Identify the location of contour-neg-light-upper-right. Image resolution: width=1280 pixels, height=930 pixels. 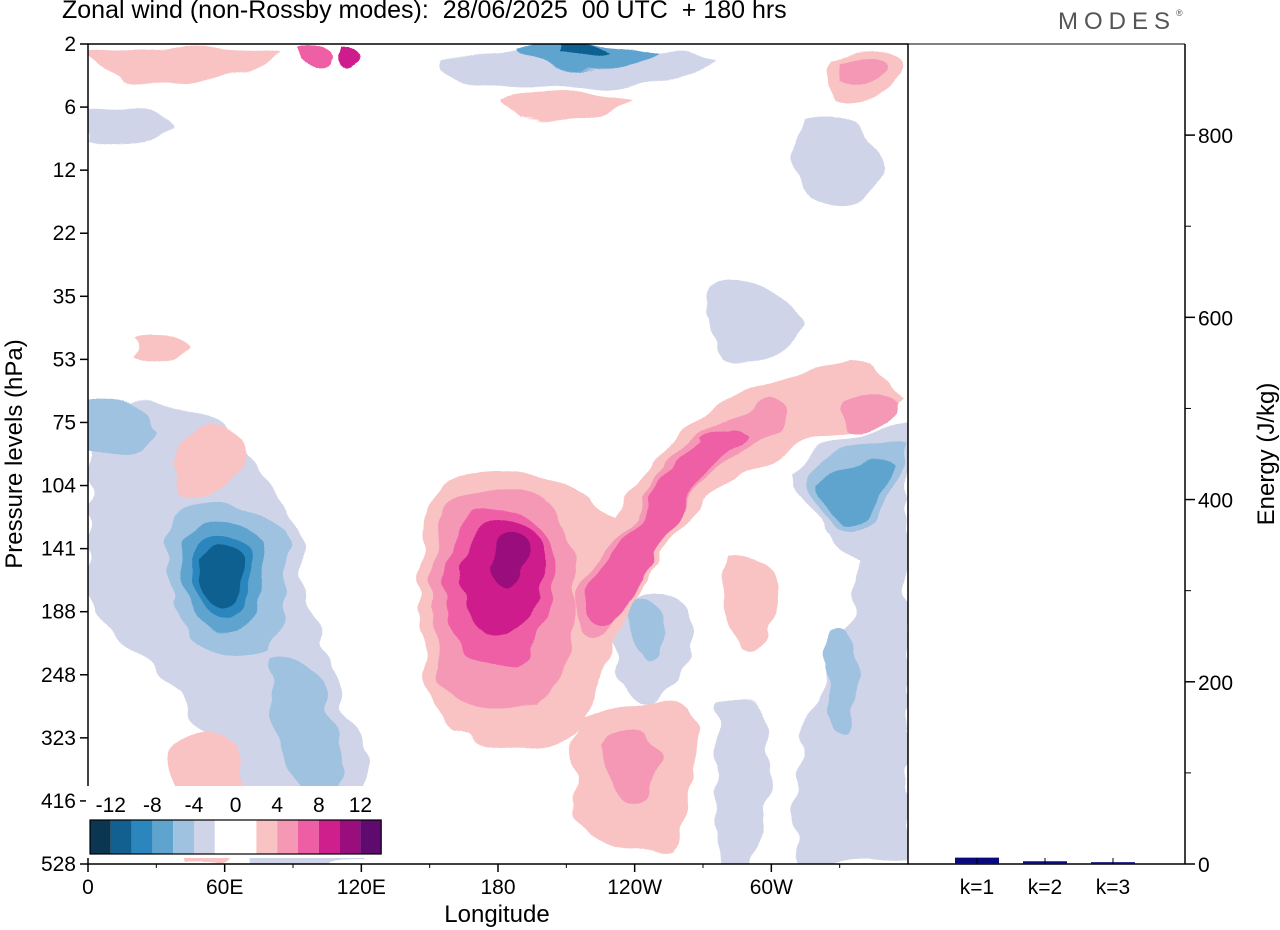
(837, 163).